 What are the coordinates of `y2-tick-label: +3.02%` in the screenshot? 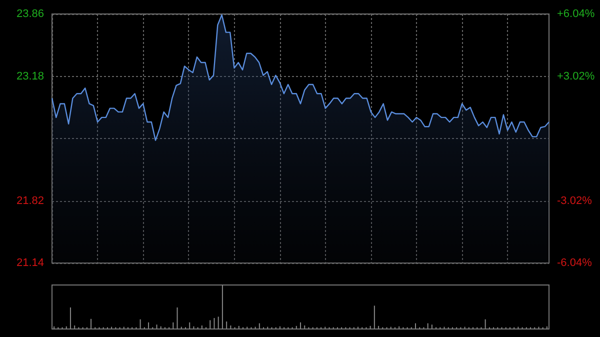 It's located at (576, 76).